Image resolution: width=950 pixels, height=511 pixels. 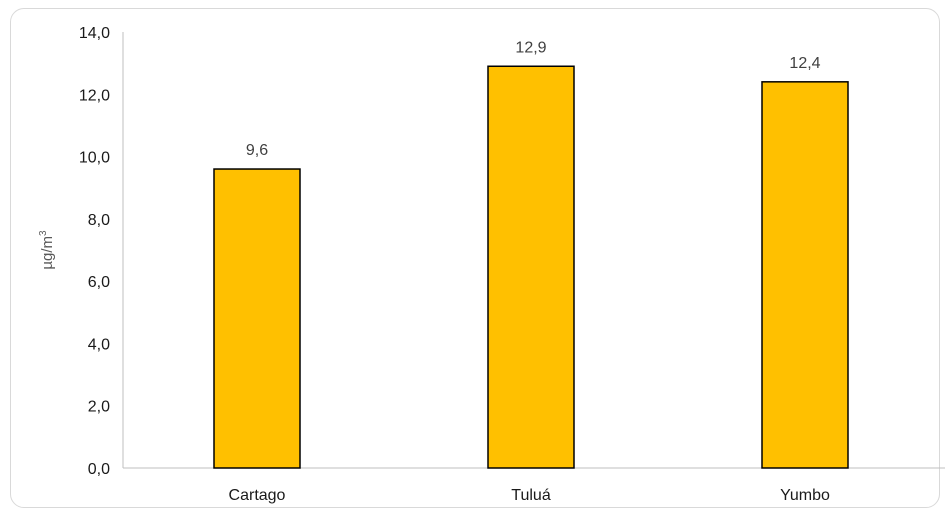 I want to click on y-tick-label: 8,0, so click(x=99, y=220).